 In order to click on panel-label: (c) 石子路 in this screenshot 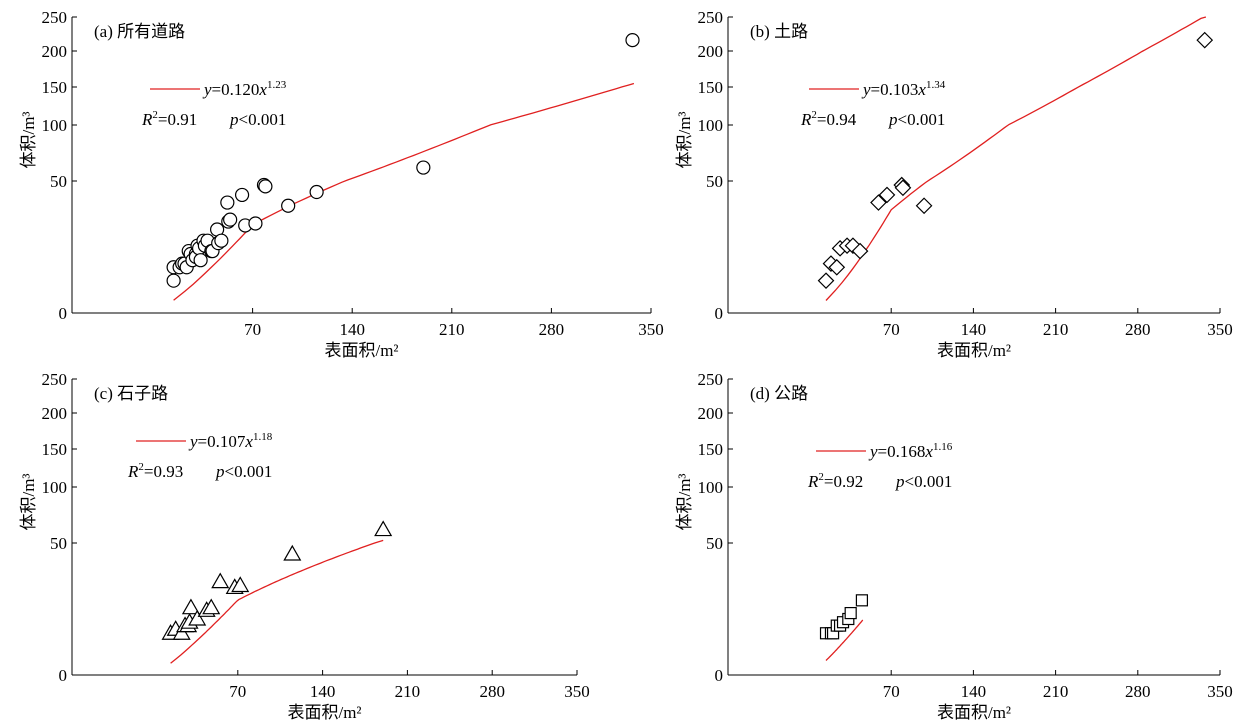, I will do `click(131, 393)`.